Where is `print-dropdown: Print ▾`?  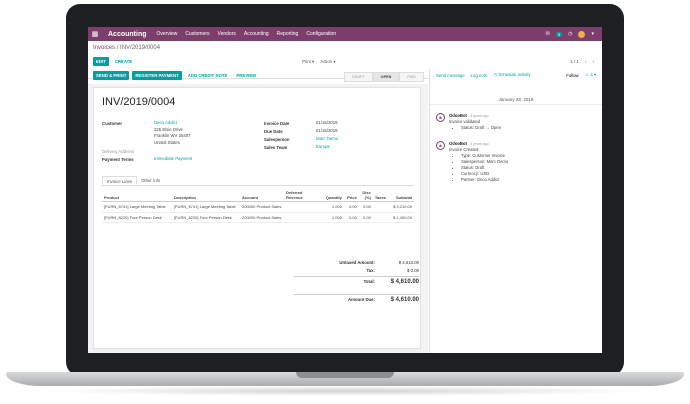
print-dropdown: Print ▾ is located at coordinates (308, 61).